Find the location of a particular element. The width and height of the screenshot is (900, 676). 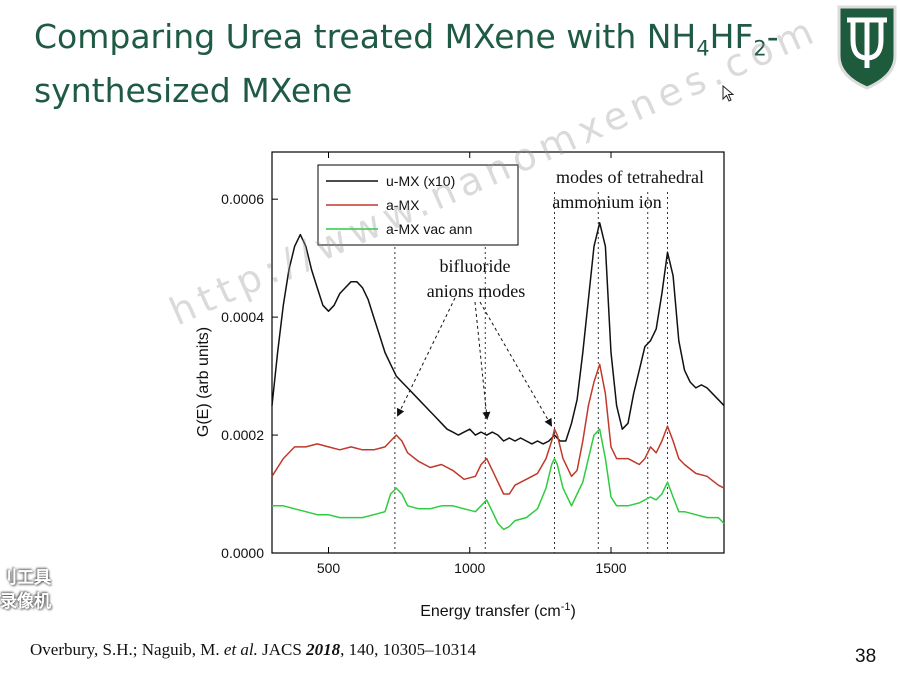

title-text-part: HF is located at coordinates (731, 36).